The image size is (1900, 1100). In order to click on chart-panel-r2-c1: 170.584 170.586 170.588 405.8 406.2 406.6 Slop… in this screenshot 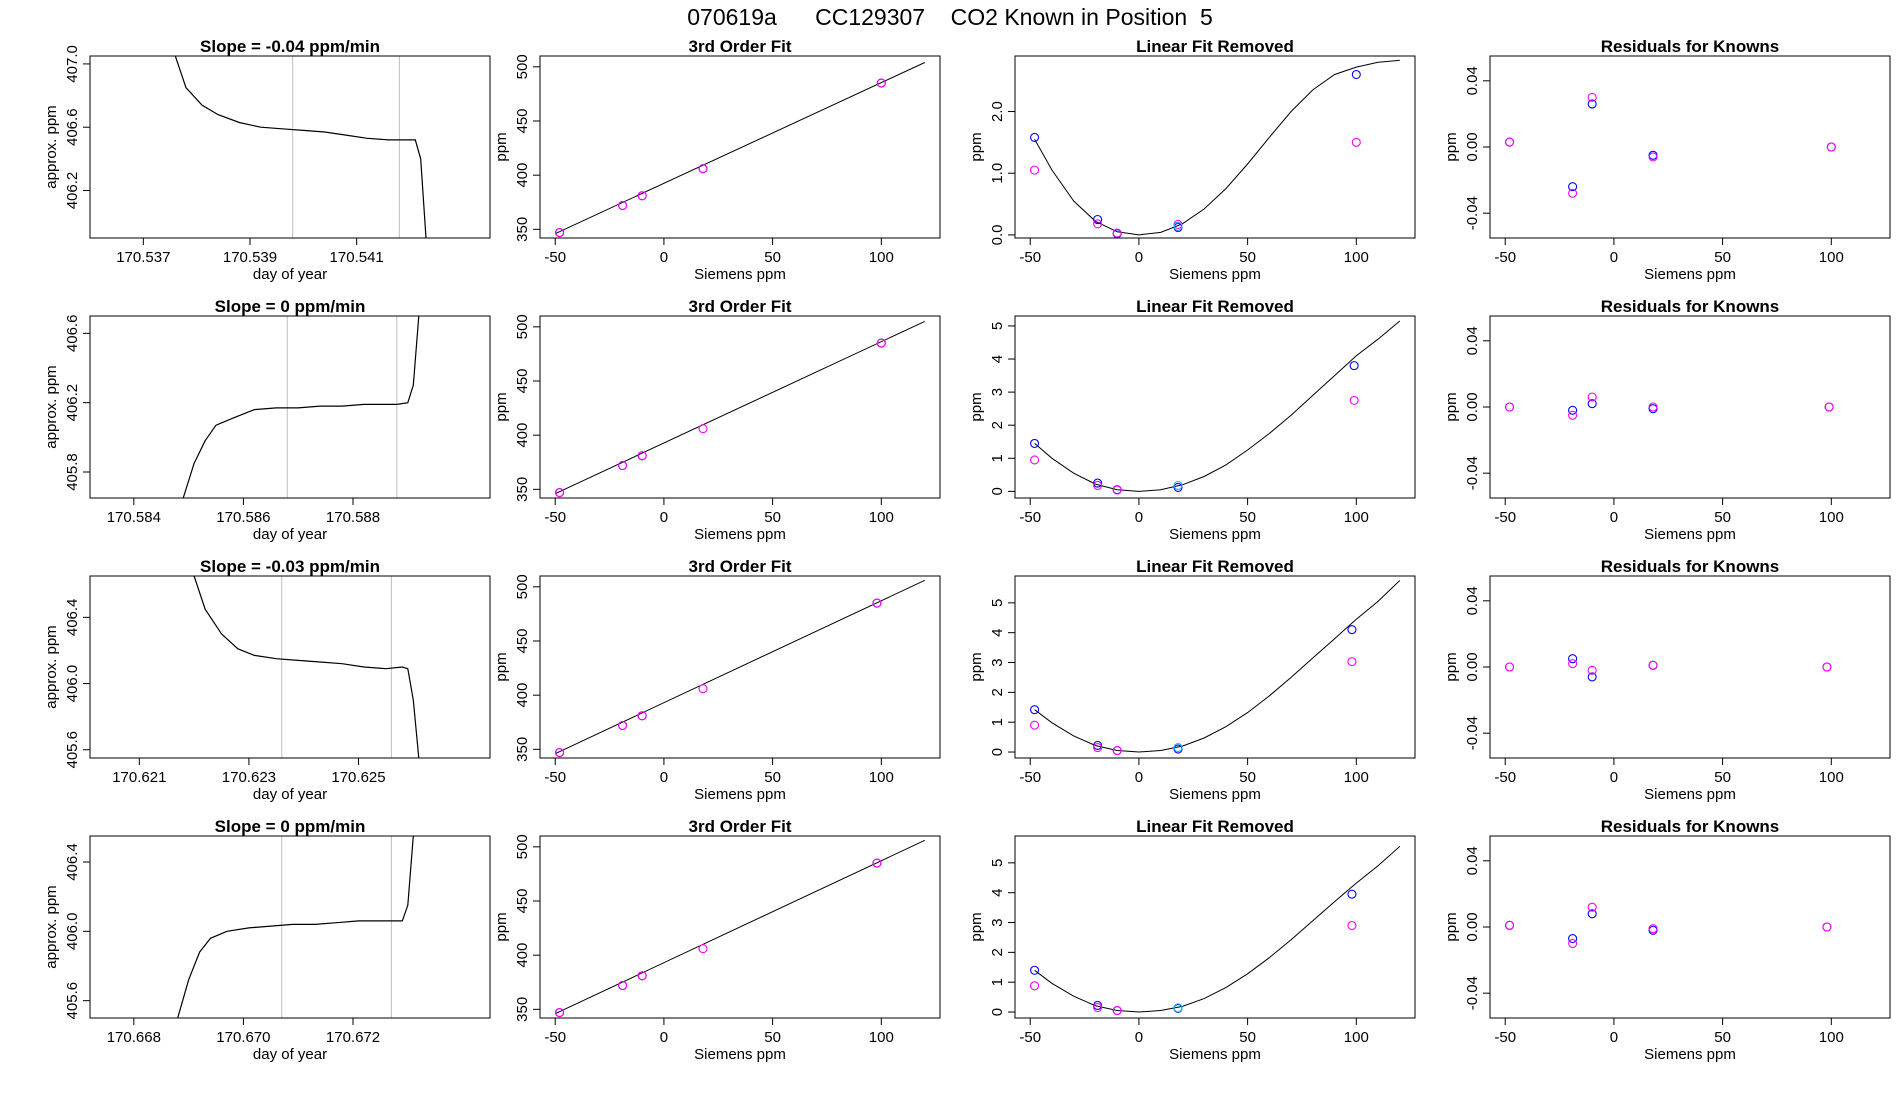, I will do `click(267, 420)`.